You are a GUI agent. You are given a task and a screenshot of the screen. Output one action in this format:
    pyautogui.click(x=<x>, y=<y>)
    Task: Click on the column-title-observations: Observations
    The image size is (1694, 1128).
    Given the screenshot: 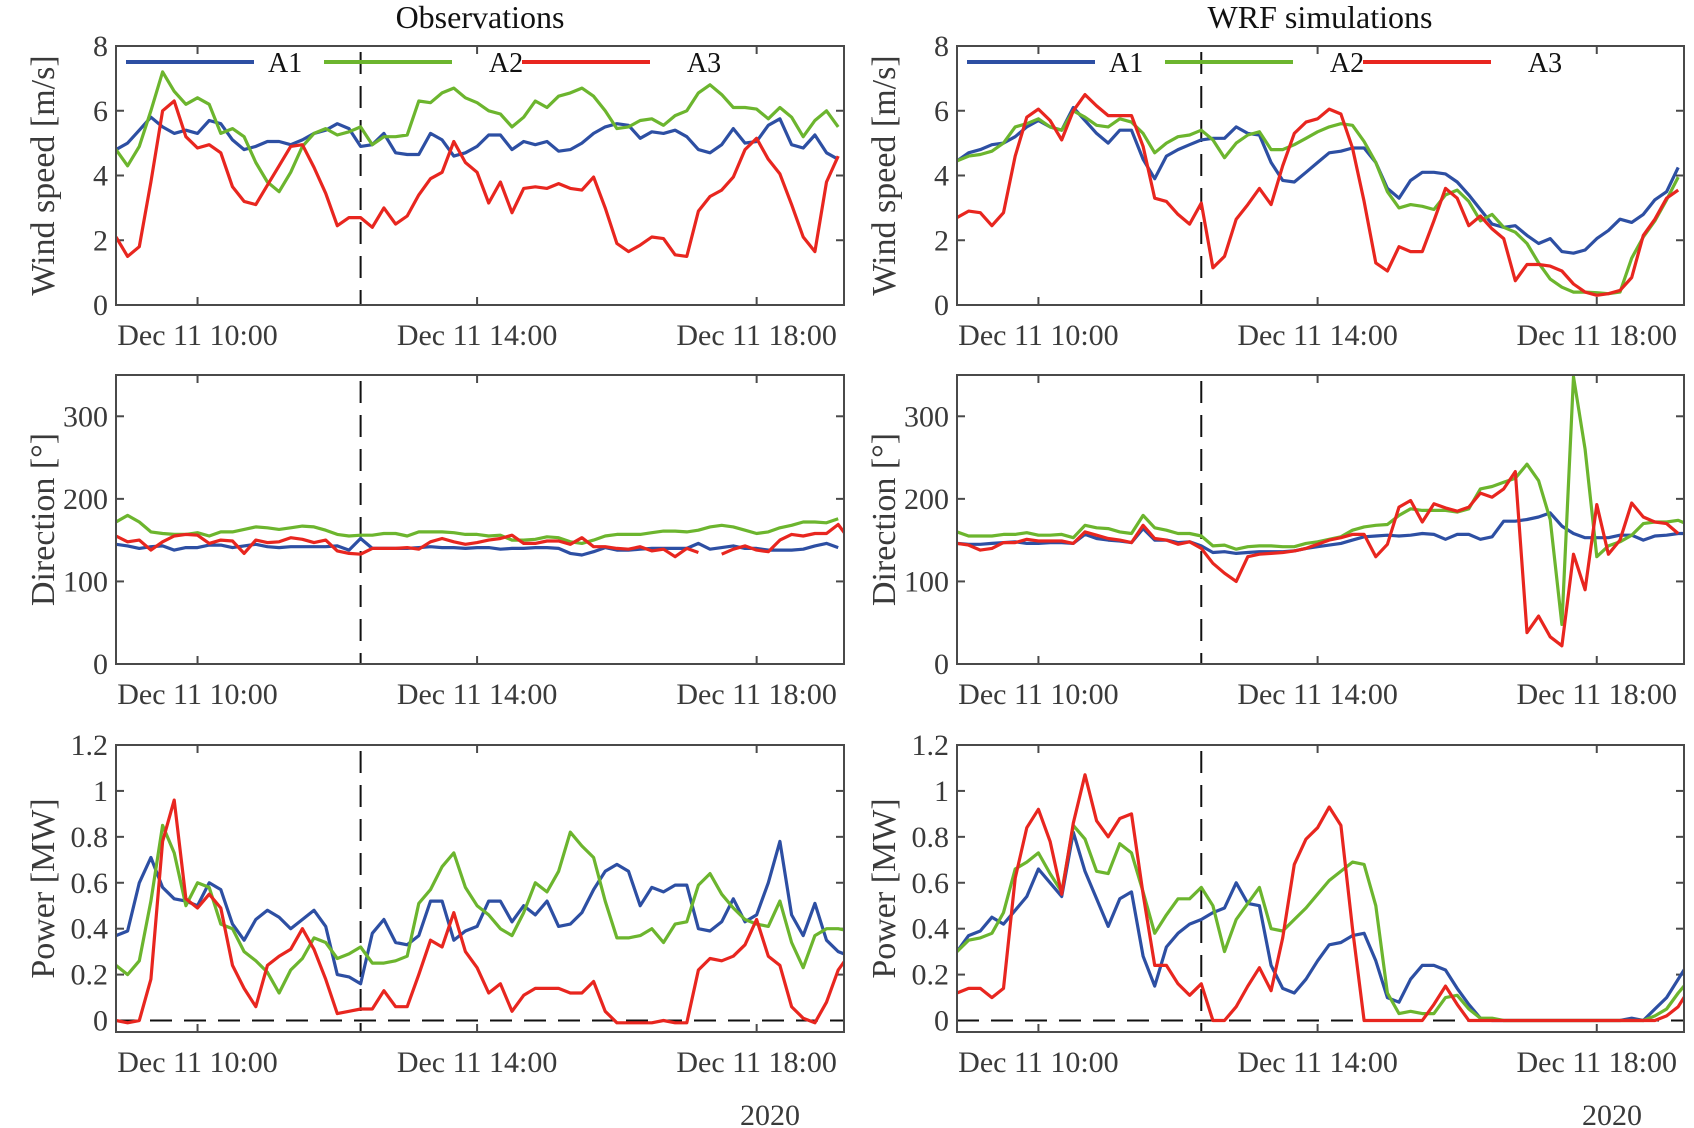 What is the action you would take?
    pyautogui.click(x=480, y=17)
    